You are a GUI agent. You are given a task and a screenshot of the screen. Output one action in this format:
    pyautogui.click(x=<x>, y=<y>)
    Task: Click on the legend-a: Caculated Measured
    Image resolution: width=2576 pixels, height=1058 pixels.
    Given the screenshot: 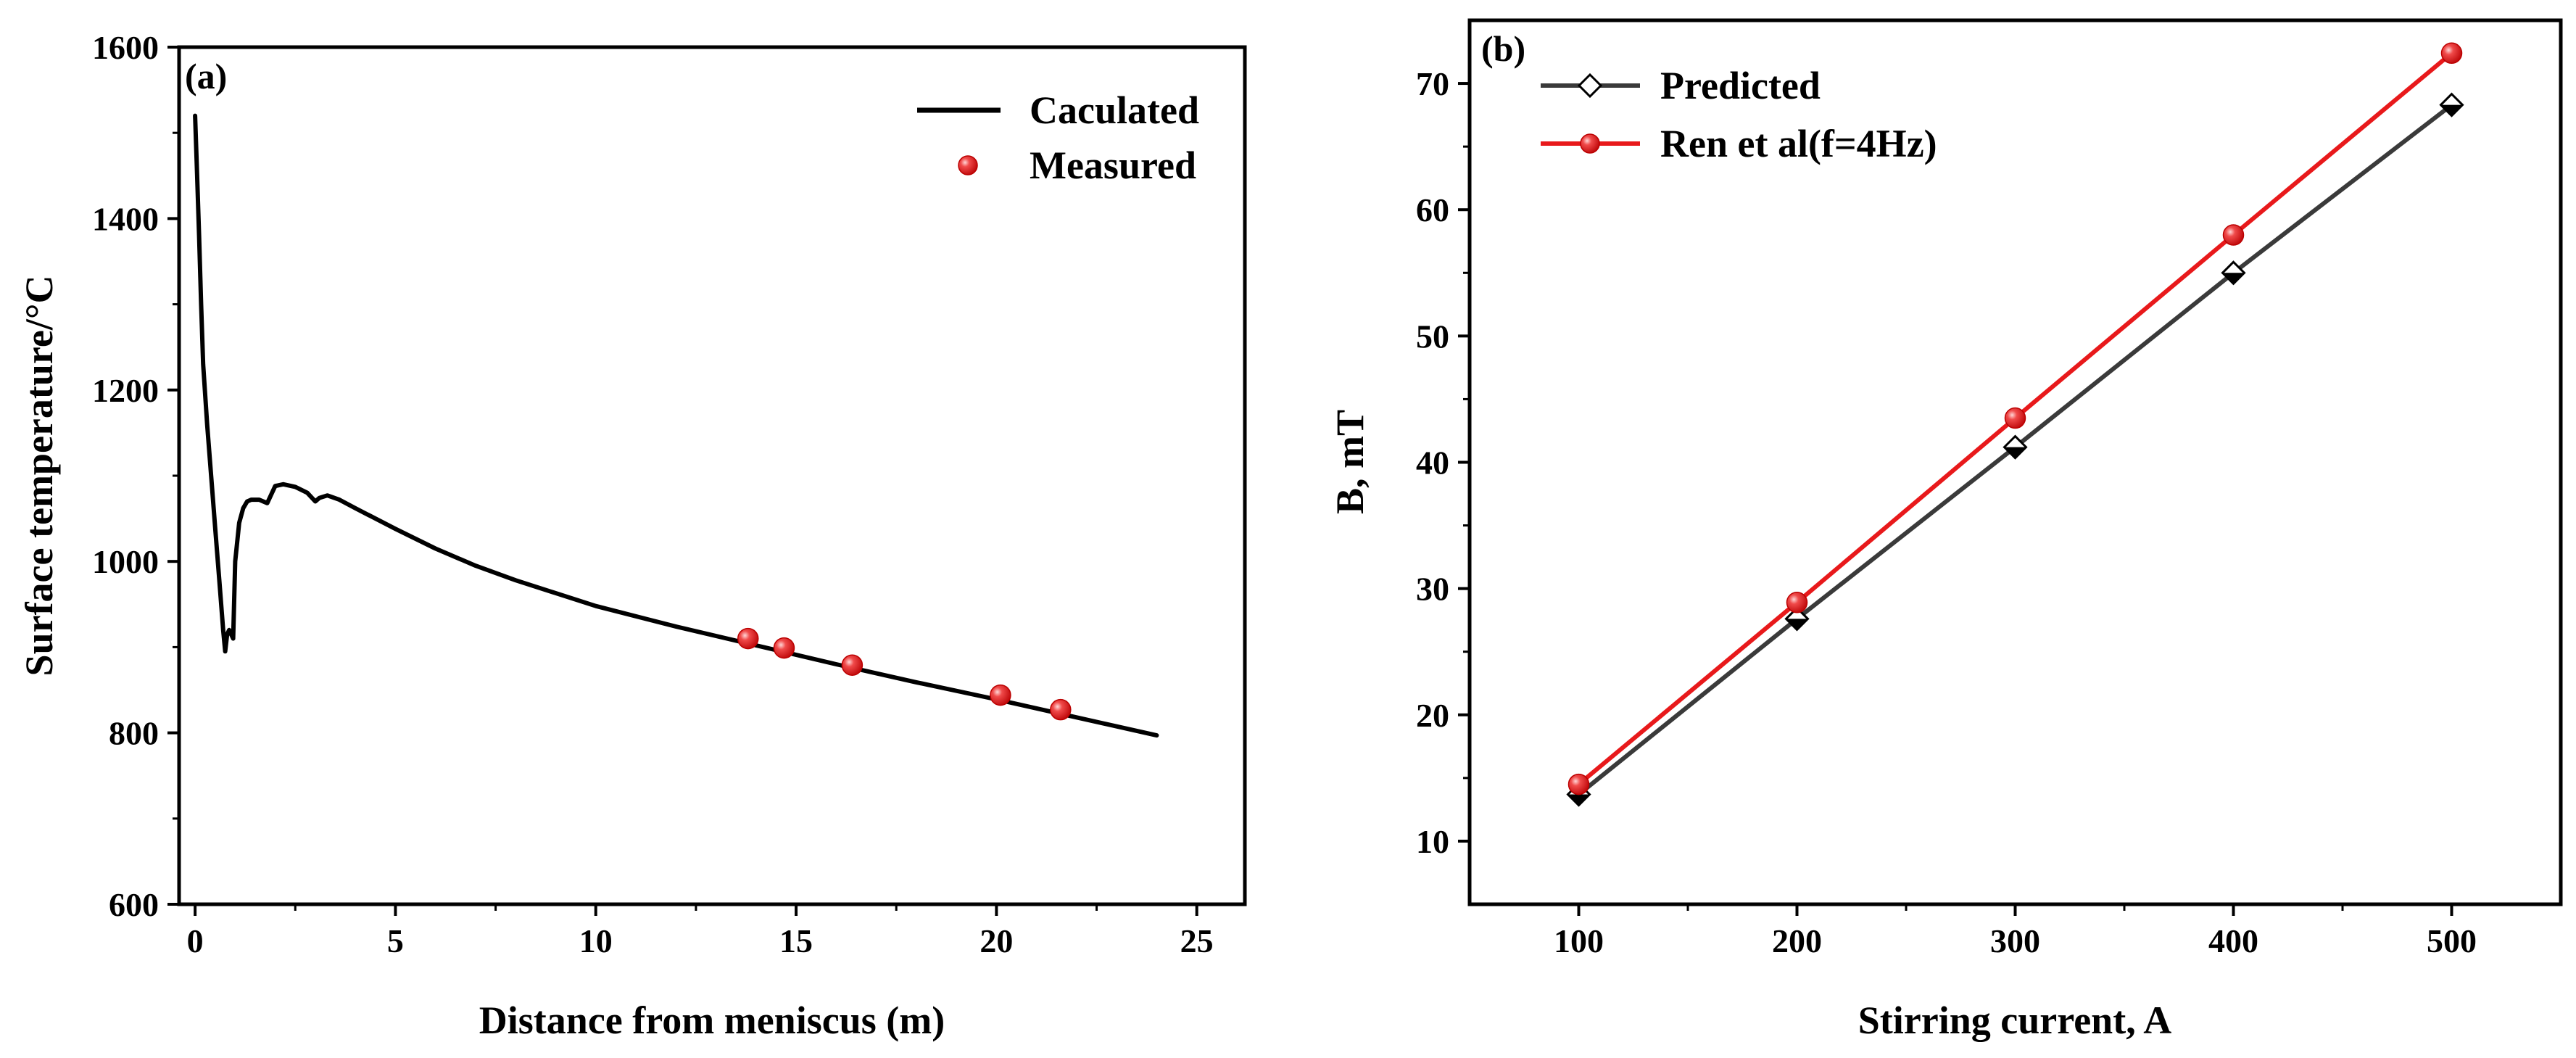 What is the action you would take?
    pyautogui.click(x=1058, y=137)
    